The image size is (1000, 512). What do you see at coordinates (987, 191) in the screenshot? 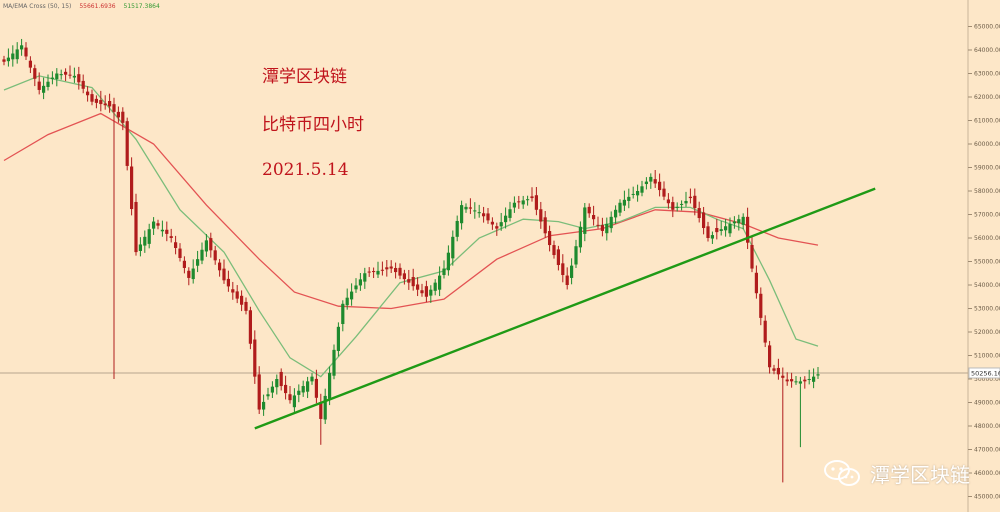
I see `price-axis-label: 58000.00` at bounding box center [987, 191].